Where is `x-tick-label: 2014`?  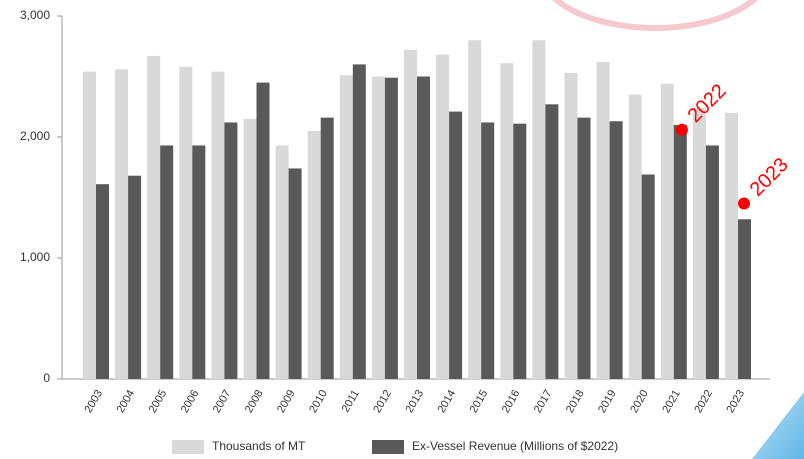
x-tick-label: 2014 is located at coordinates (447, 401).